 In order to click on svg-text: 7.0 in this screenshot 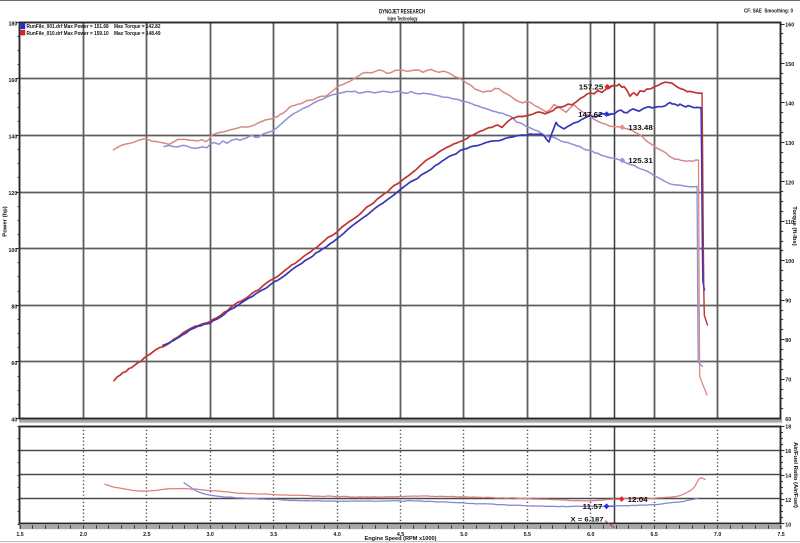, I will do `click(717, 535)`.